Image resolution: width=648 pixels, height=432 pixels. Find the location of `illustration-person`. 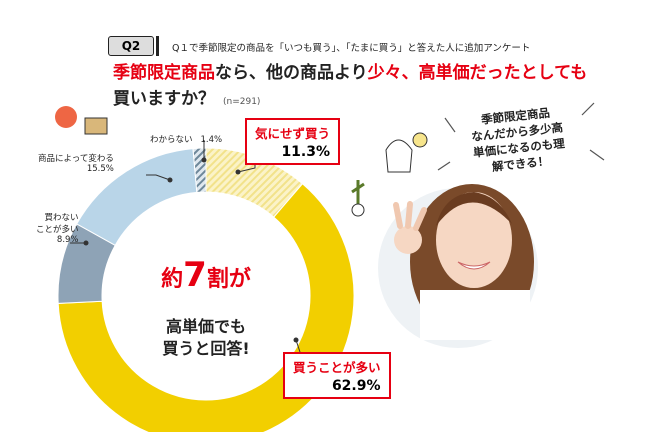

illustration-person is located at coordinates (458, 266).